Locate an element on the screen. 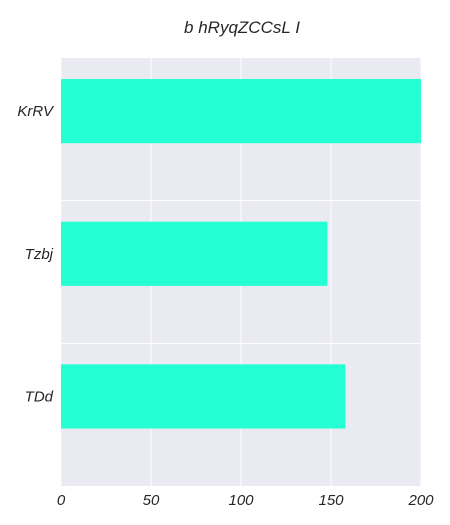  y-tick-label: KrRV is located at coordinates (36, 111).